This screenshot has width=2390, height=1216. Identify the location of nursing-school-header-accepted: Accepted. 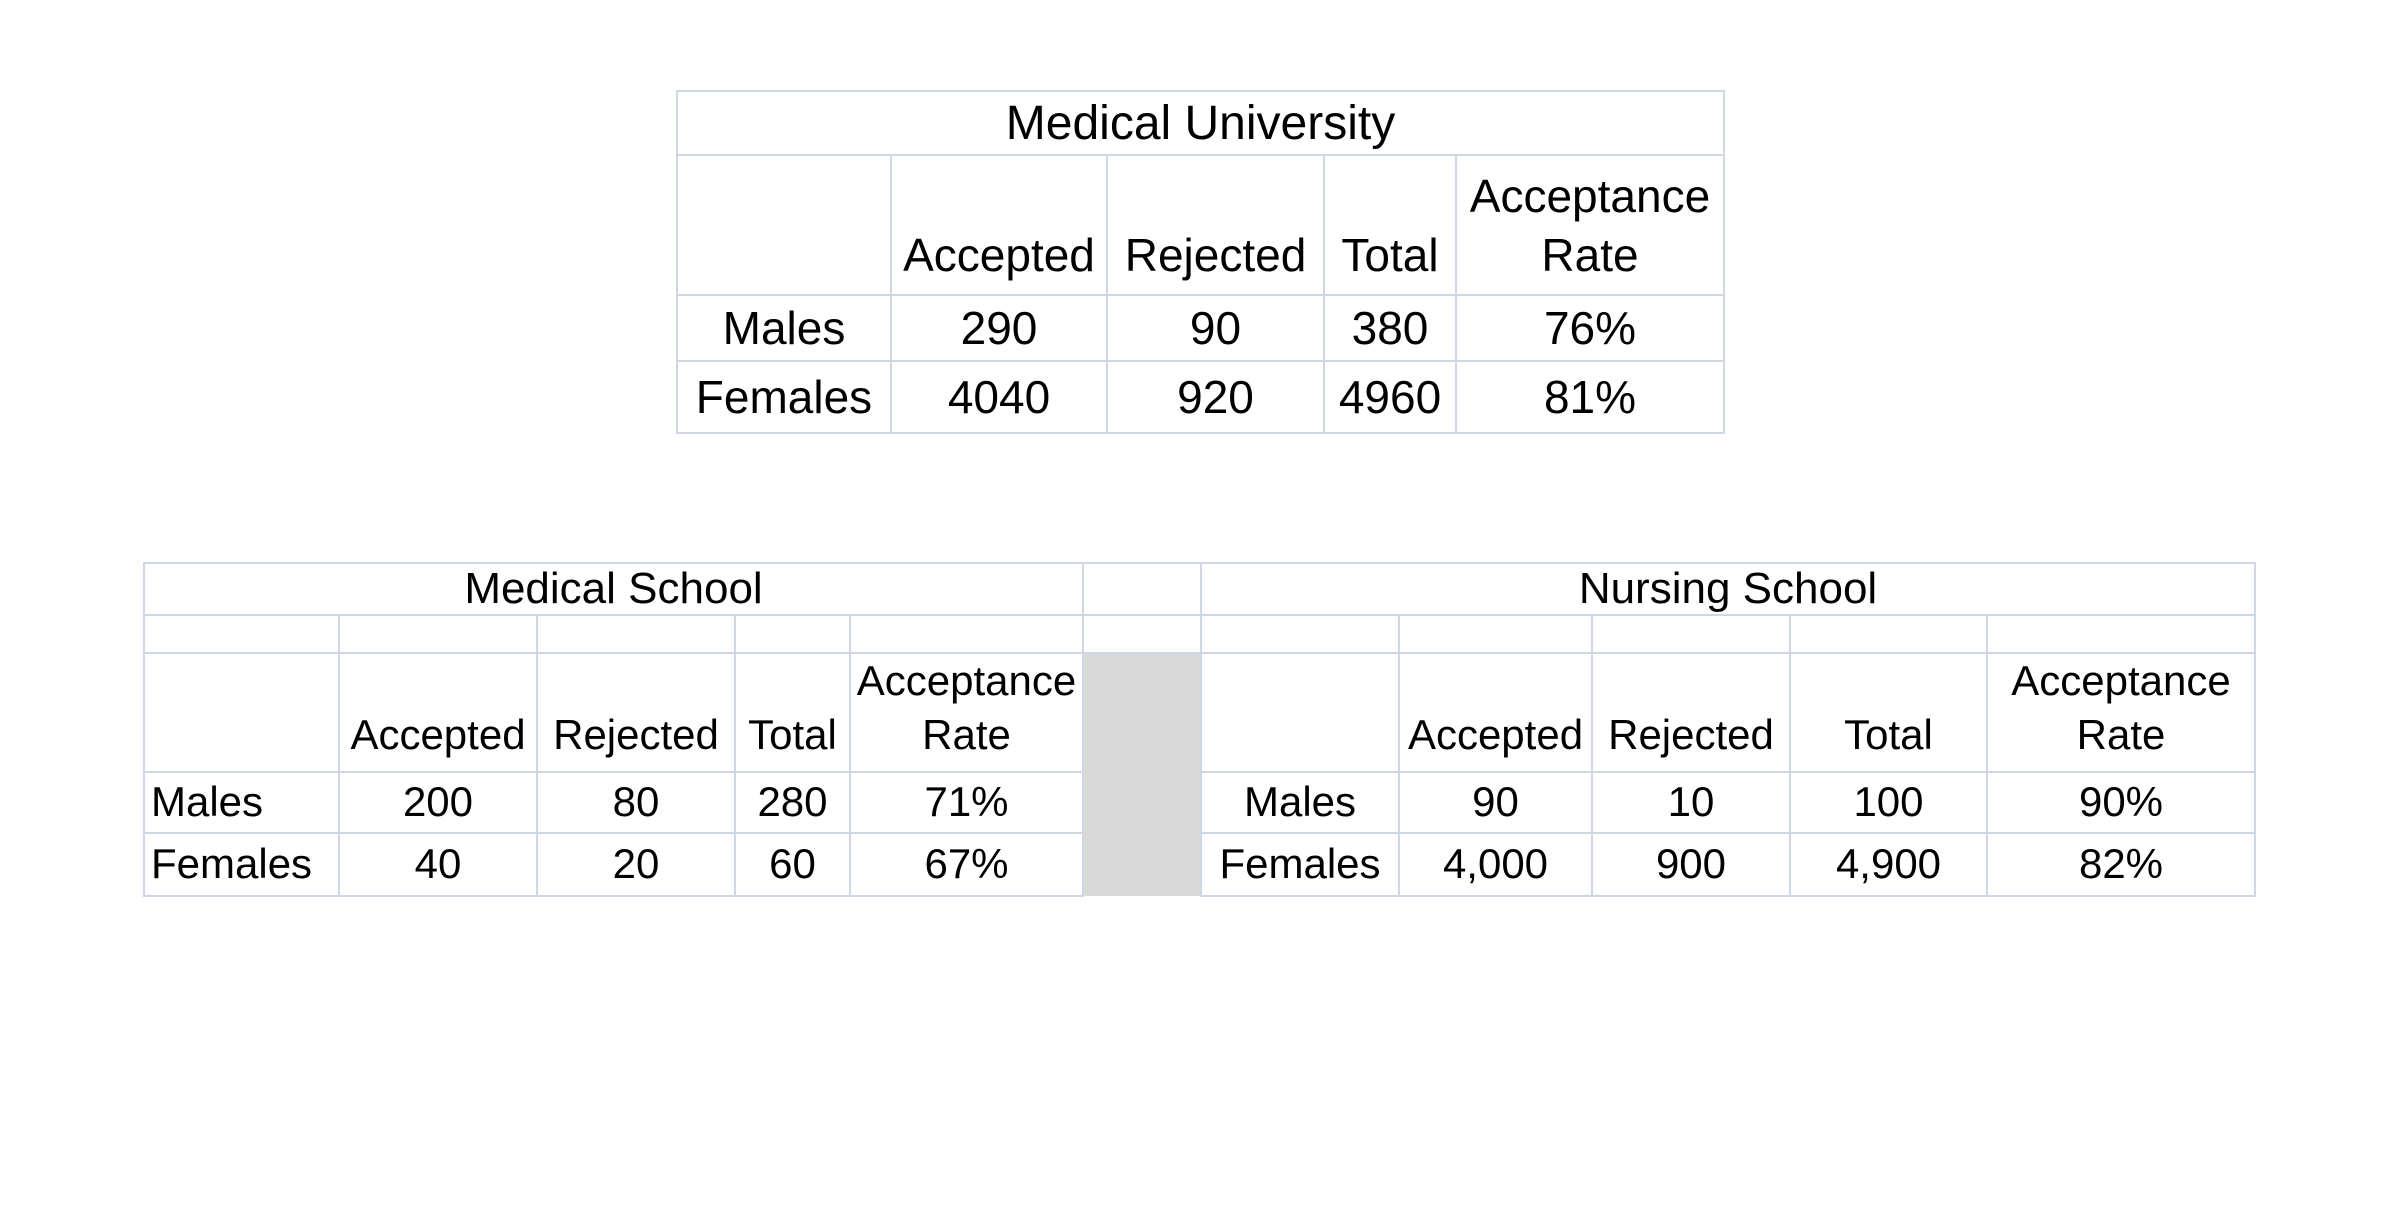
(1495, 712).